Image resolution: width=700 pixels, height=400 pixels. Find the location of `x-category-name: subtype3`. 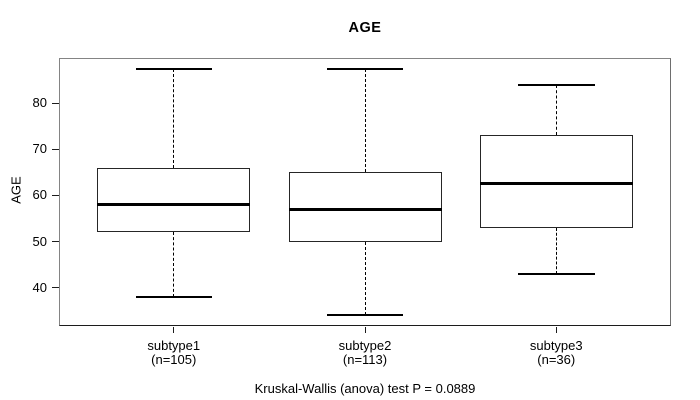

x-category-name: subtype3 is located at coordinates (556, 345).